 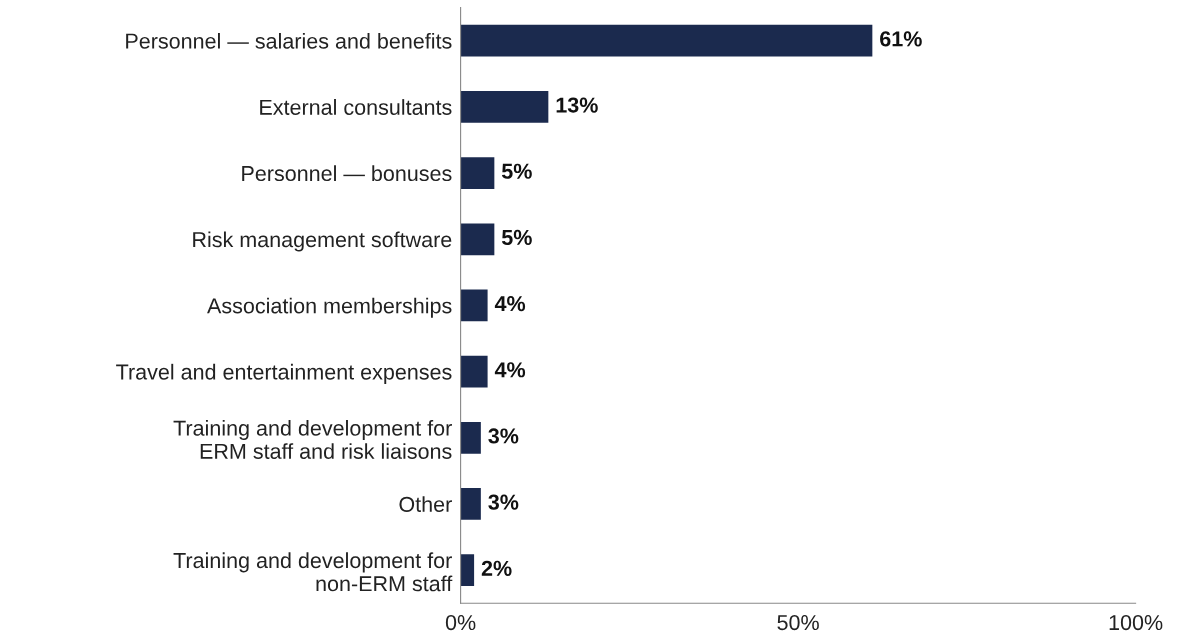 I want to click on data-label: 13%, so click(x=577, y=105).